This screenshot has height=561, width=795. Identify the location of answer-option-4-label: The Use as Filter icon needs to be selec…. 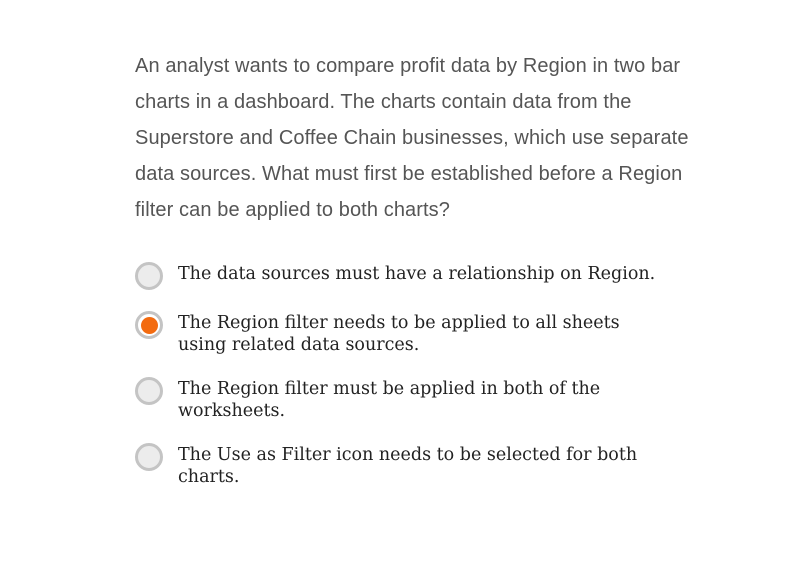
(408, 466).